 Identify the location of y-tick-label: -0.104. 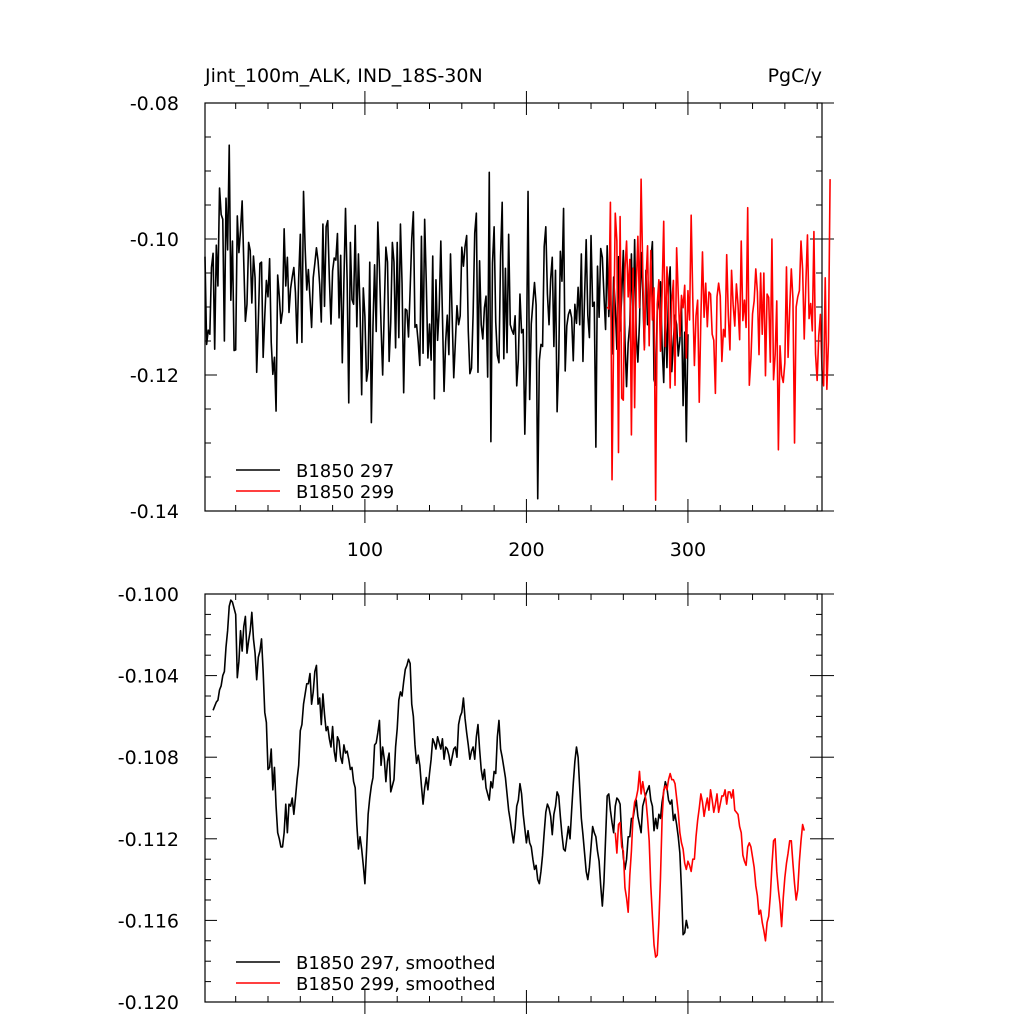
(148, 677).